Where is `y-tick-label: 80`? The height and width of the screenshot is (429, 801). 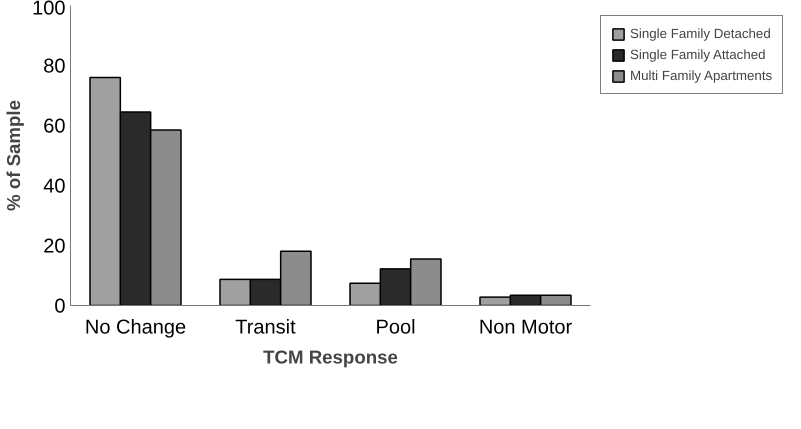
y-tick-label: 80 is located at coordinates (54, 67).